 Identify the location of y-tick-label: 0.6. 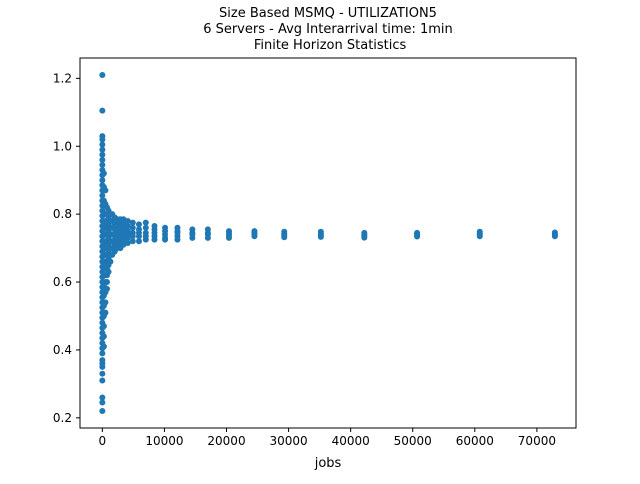
(62, 282).